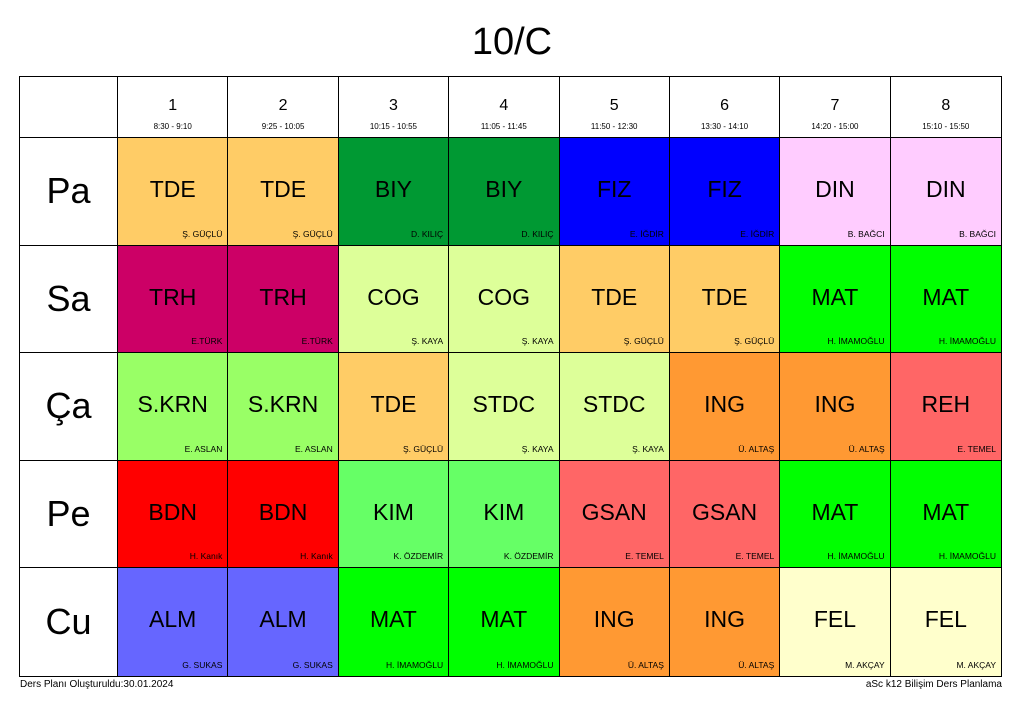  I want to click on period-header: 5 11:50 - 12:30, so click(614, 107).